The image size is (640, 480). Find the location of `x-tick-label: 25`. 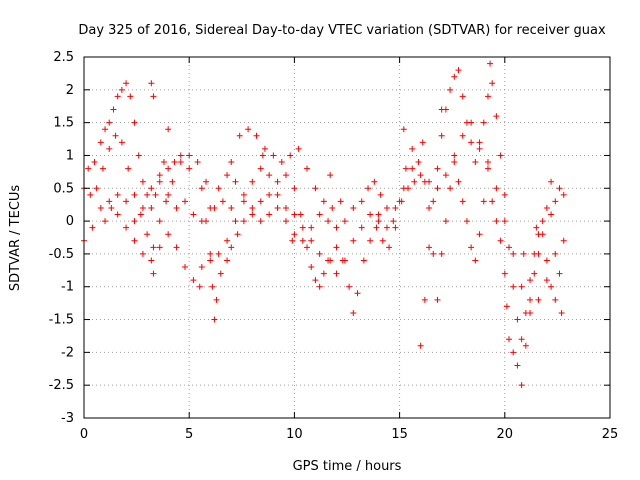

x-tick-label: 25 is located at coordinates (610, 434).